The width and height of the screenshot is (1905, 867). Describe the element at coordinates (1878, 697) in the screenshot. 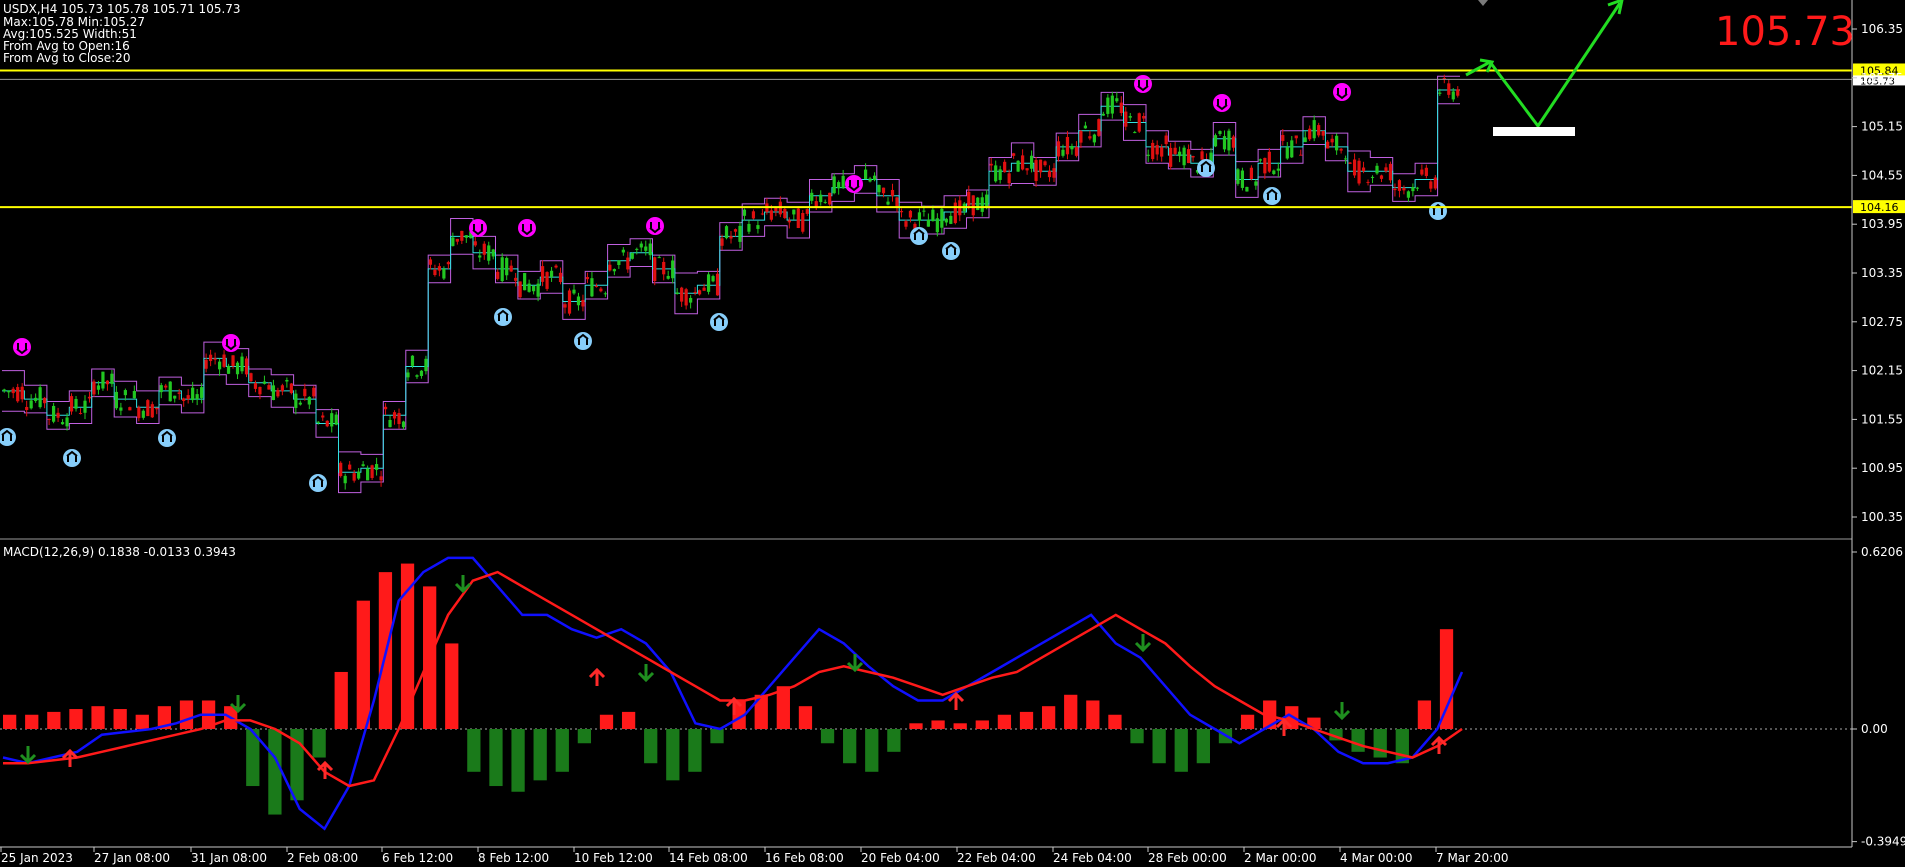

I see `macd-scale: 0.6206 0.00 -0.3949` at that location.